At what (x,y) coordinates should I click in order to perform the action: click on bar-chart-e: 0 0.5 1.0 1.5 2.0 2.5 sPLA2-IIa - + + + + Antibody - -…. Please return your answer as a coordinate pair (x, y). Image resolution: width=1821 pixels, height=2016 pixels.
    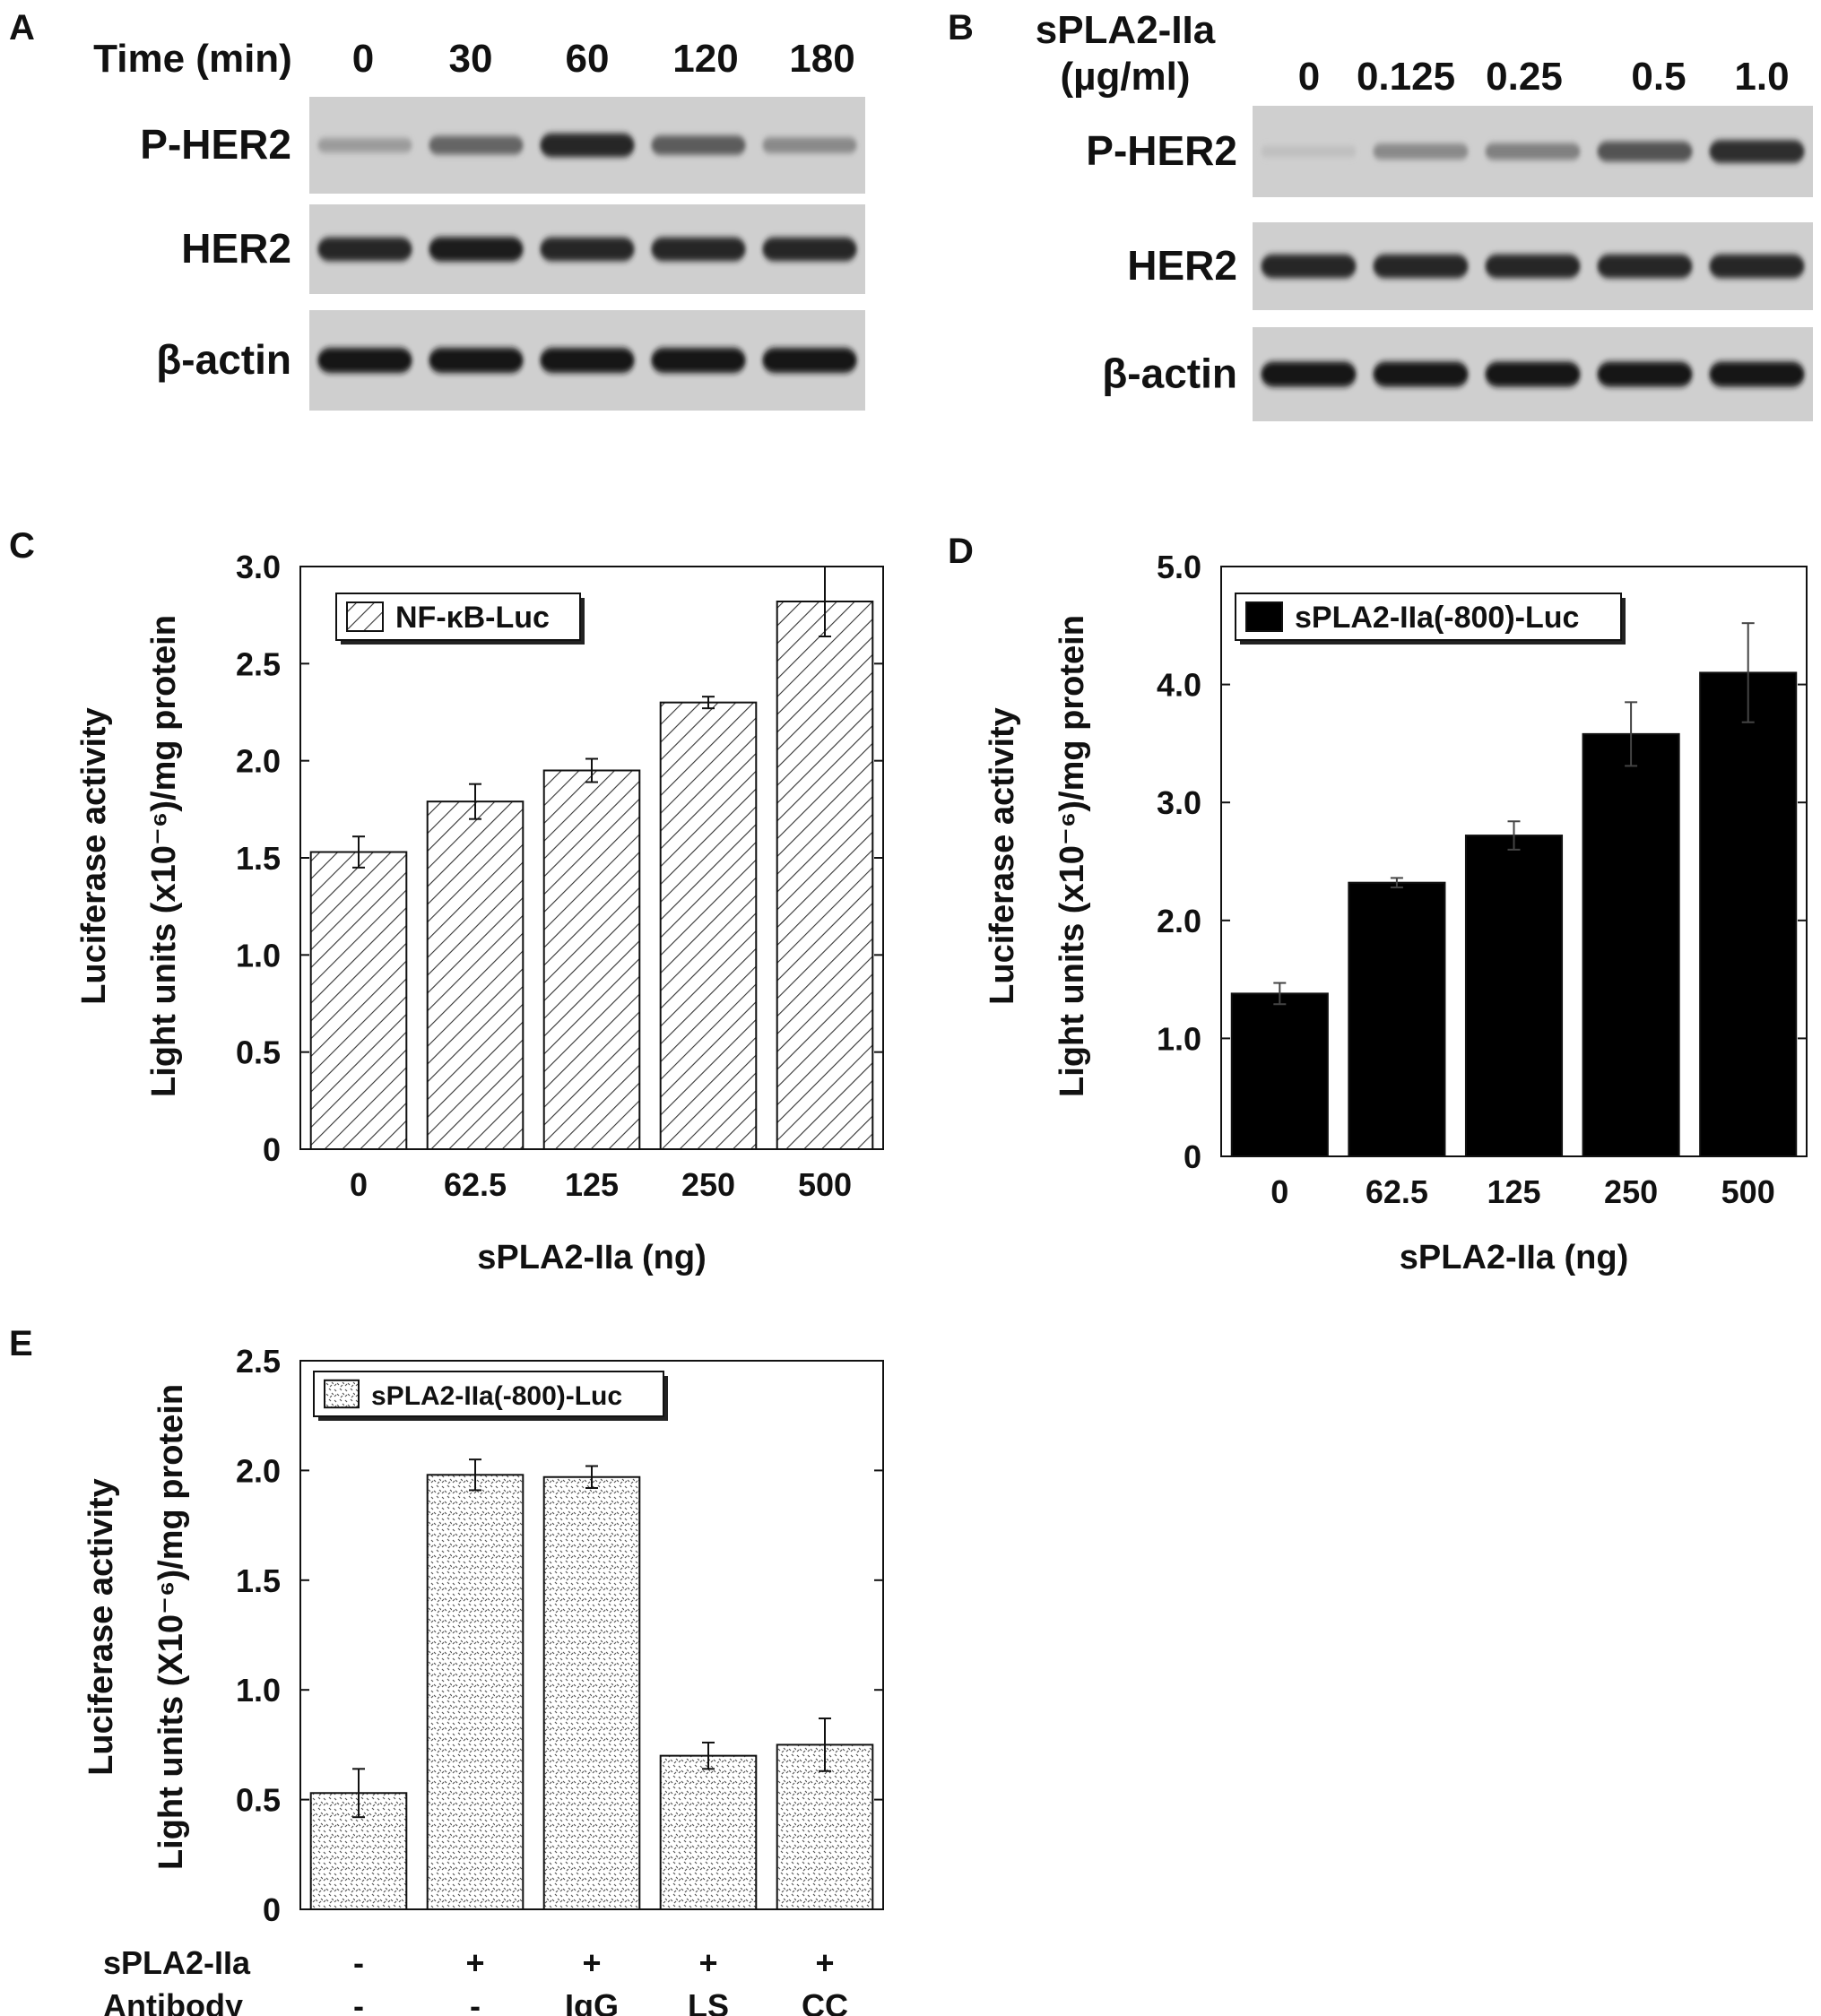
    Looking at the image, I should click on (483, 1679).